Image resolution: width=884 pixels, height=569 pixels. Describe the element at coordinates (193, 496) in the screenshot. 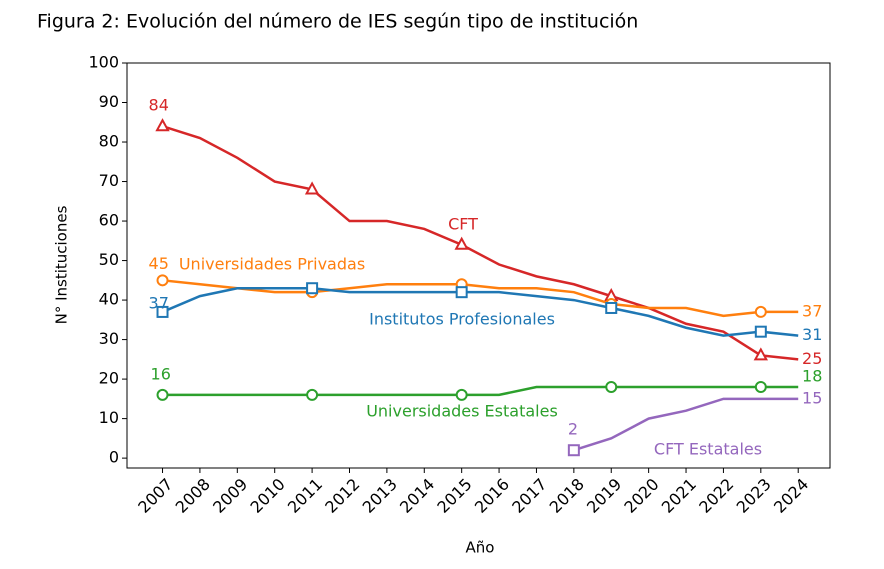

I see `x-tick-label: 2008` at that location.